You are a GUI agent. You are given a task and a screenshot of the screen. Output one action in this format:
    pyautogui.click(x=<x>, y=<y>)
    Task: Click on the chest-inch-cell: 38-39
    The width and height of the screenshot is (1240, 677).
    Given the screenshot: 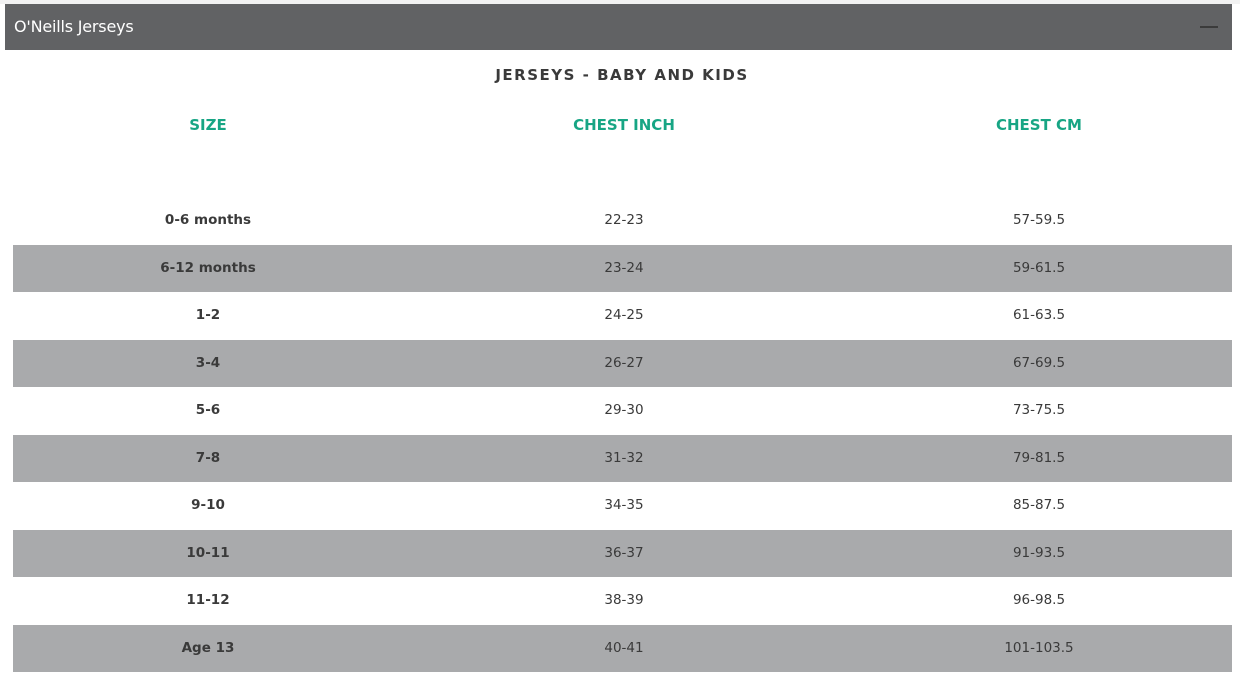 What is the action you would take?
    pyautogui.click(x=624, y=600)
    